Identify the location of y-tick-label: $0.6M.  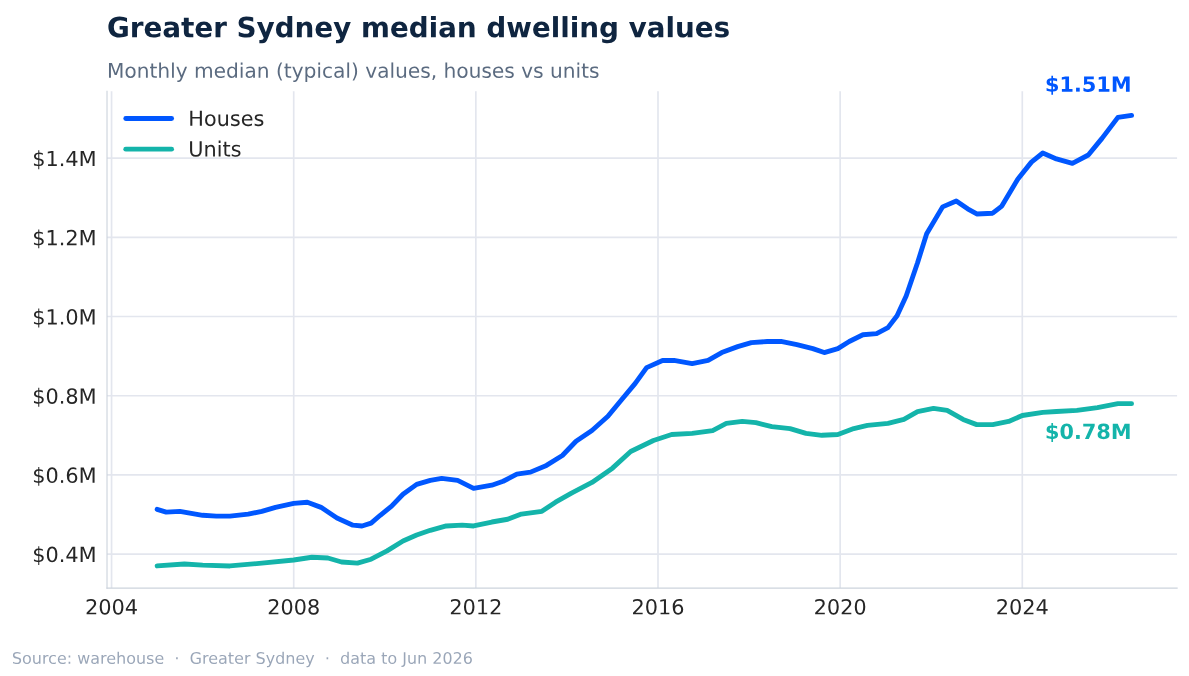
(64, 476).